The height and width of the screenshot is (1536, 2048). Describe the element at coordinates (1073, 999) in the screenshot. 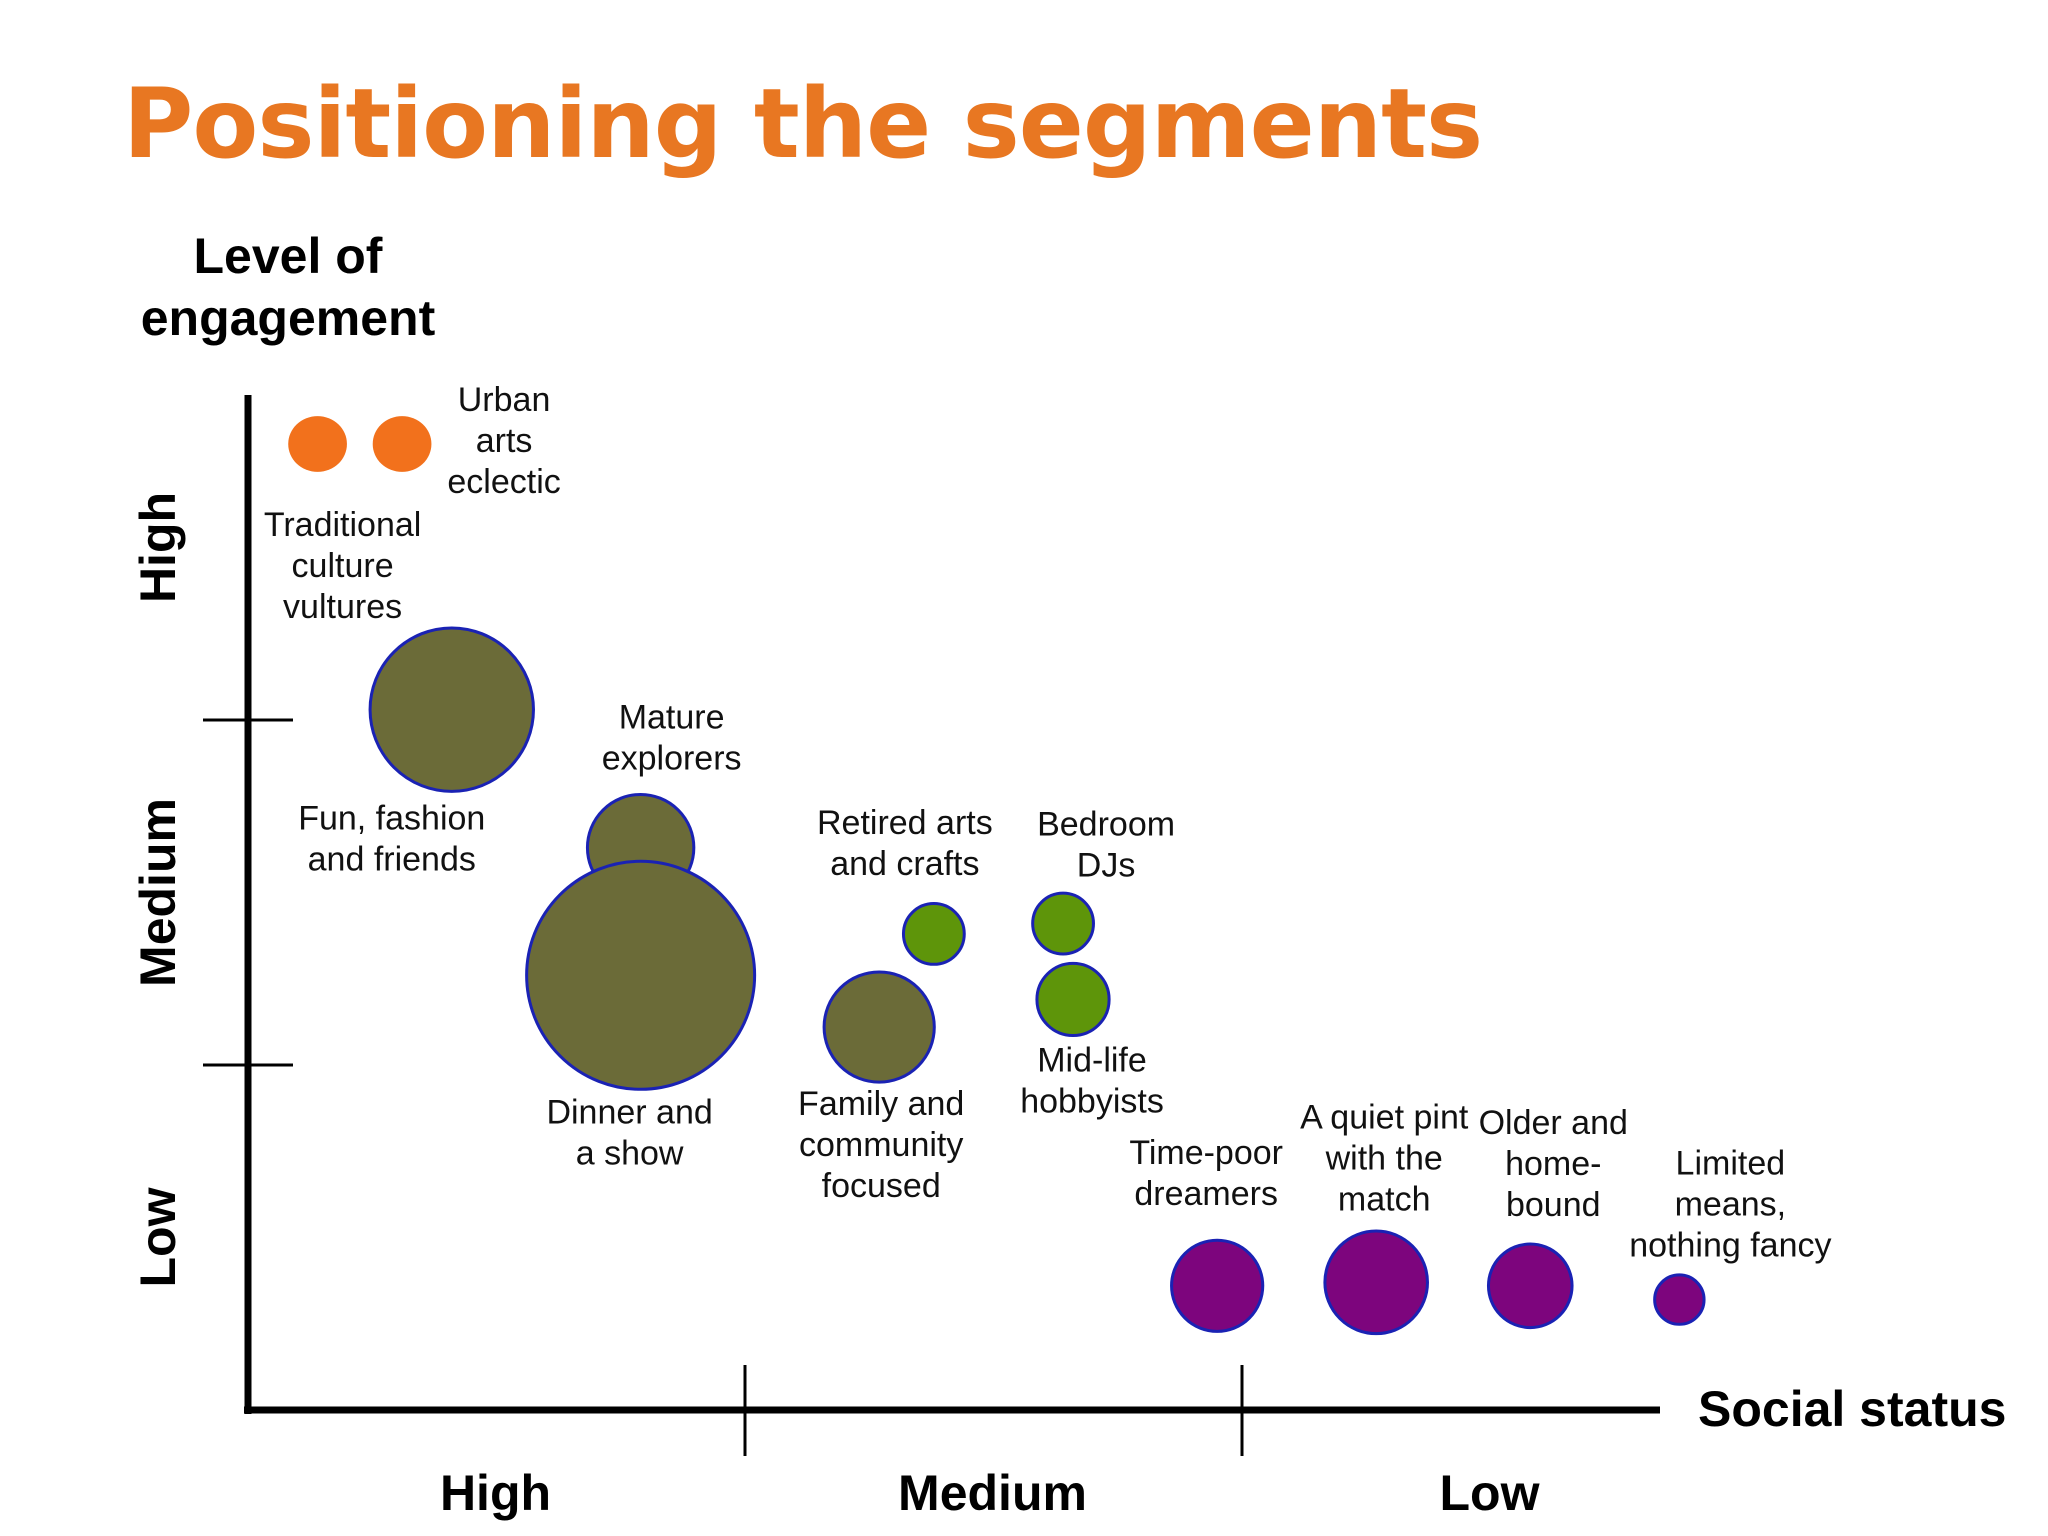

I see `bubble-mid-life-hobbyists` at that location.